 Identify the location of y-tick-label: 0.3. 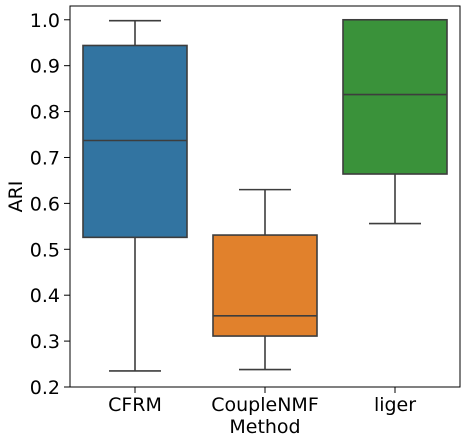
(45, 342).